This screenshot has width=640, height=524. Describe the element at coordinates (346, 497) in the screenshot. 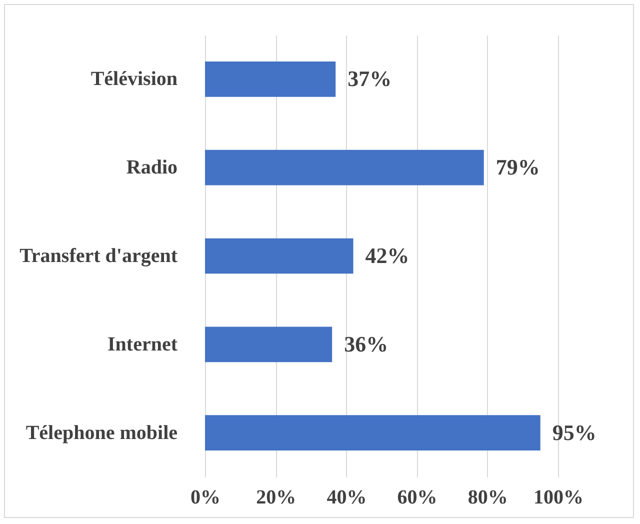

I see `x-tick-label: 40%` at that location.